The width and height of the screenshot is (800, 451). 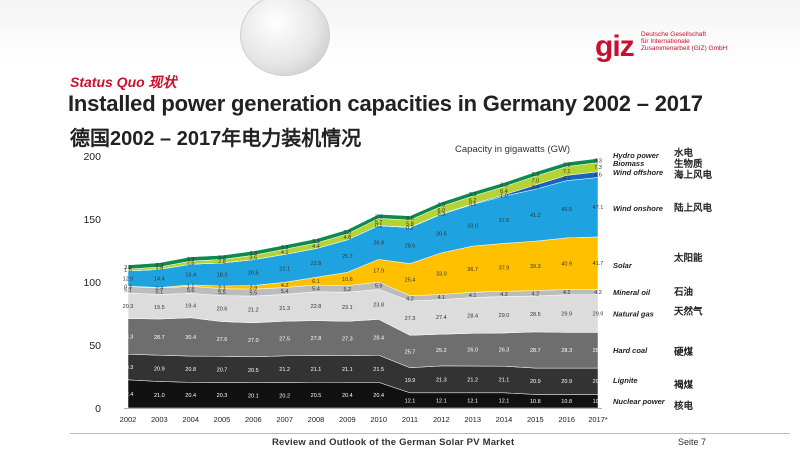 I want to click on legend-label-wind-offshore: Wind offshore, so click(x=638, y=172).